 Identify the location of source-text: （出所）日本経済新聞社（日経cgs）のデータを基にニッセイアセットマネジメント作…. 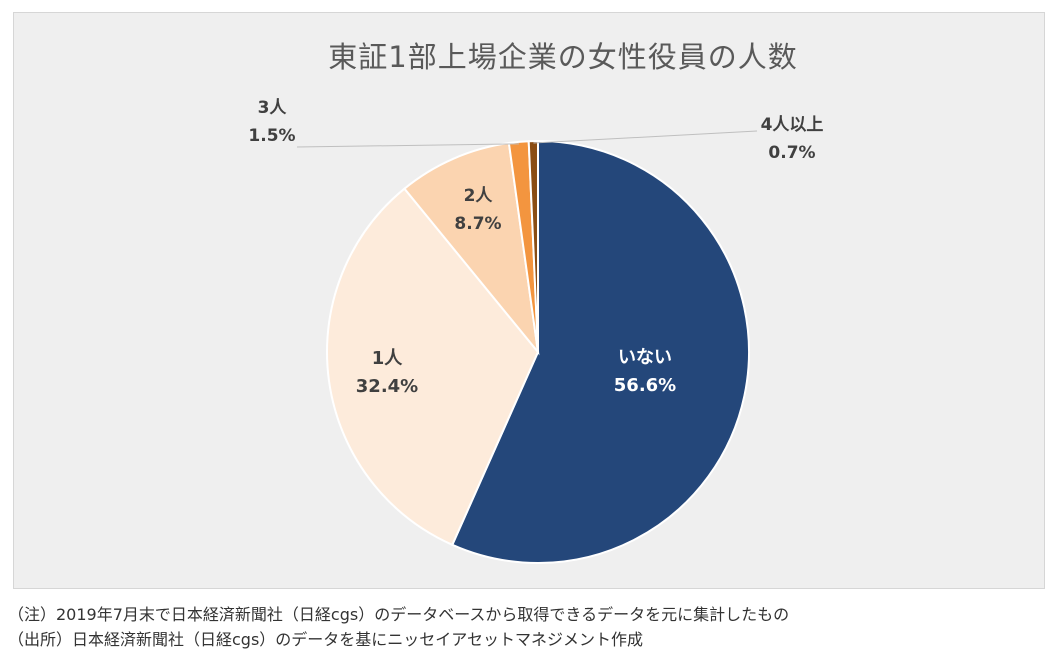
(325, 639).